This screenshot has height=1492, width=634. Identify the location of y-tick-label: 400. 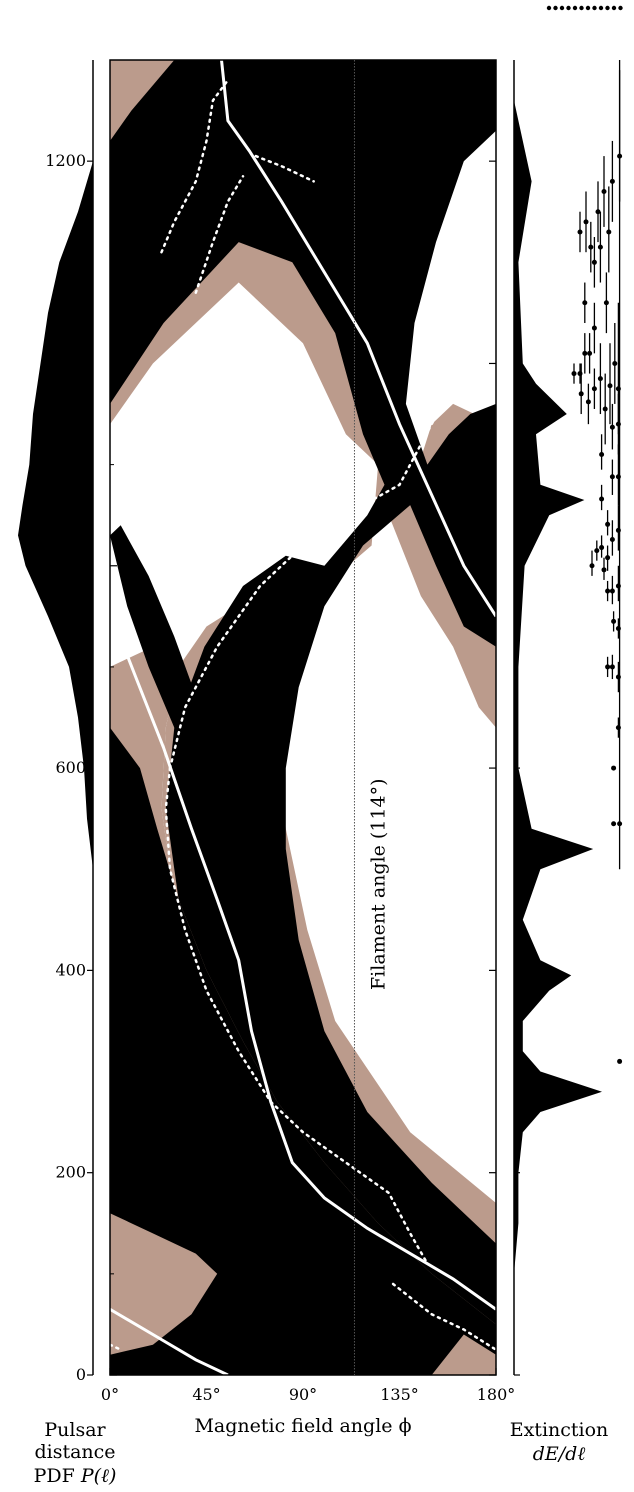
(70, 969).